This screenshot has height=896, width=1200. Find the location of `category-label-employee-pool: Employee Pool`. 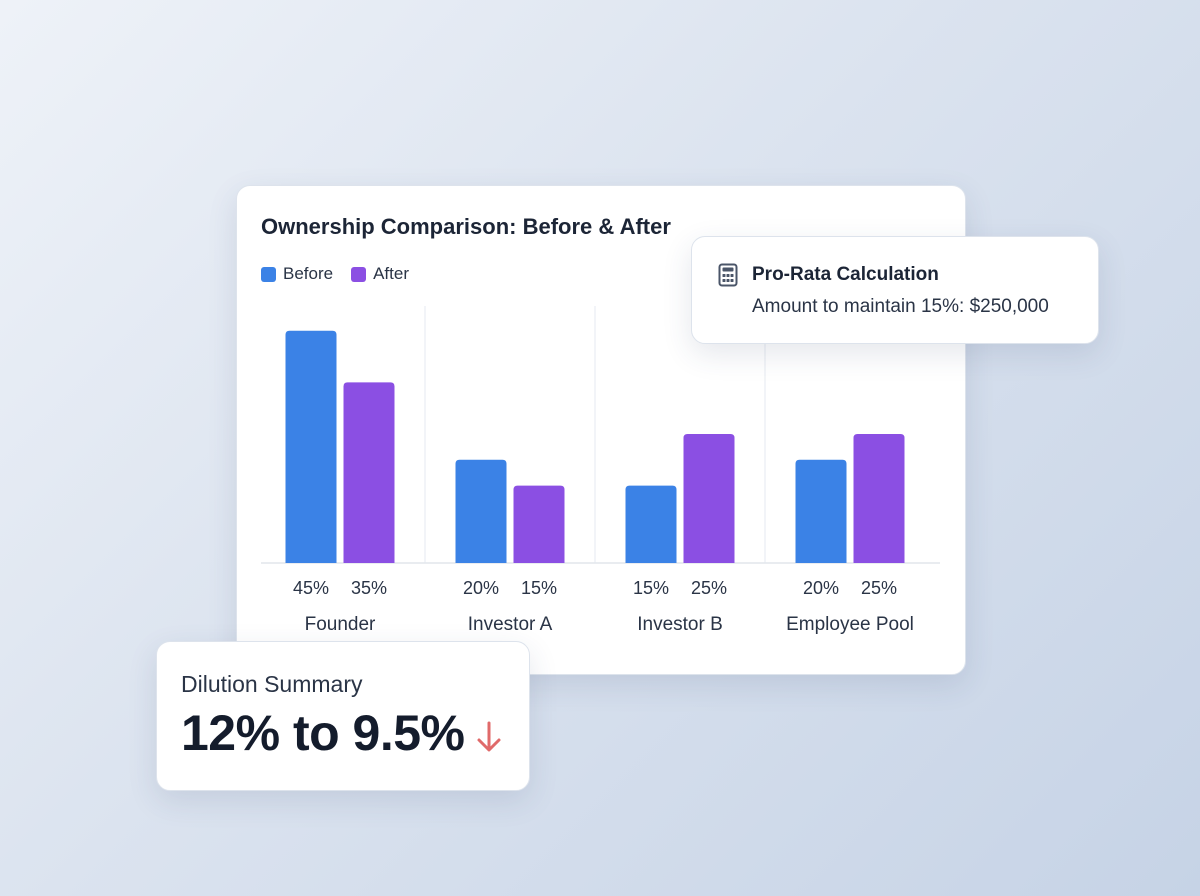

category-label-employee-pool: Employee Pool is located at coordinates (850, 624).